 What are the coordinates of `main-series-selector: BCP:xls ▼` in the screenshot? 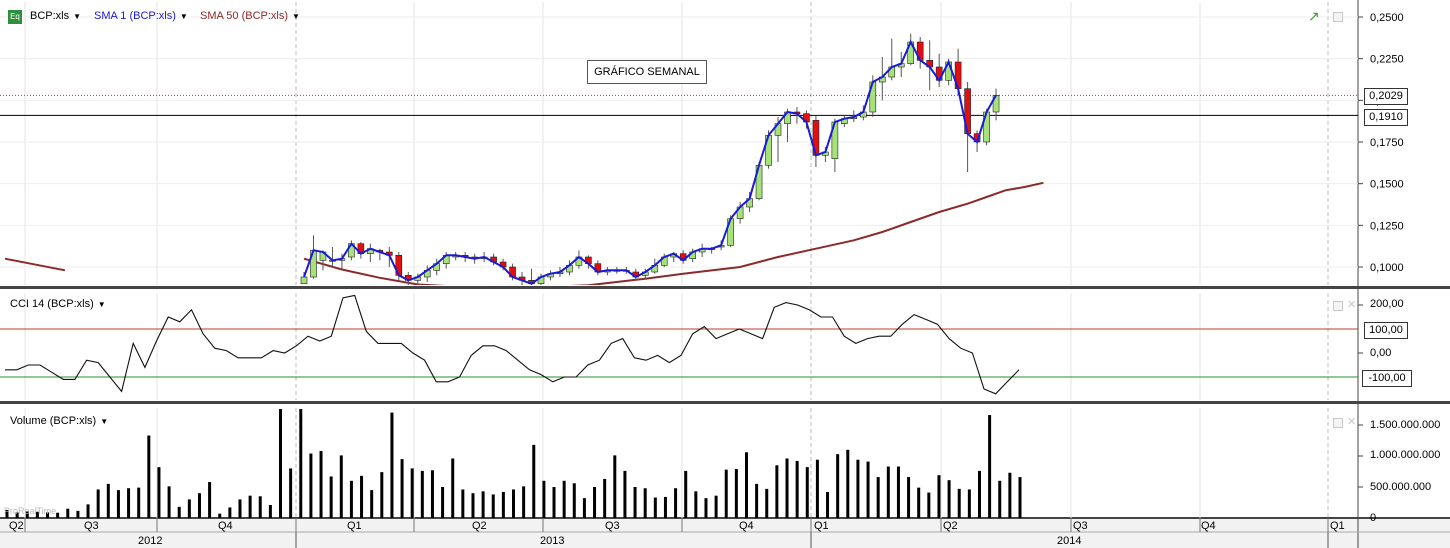 It's located at (55, 16).